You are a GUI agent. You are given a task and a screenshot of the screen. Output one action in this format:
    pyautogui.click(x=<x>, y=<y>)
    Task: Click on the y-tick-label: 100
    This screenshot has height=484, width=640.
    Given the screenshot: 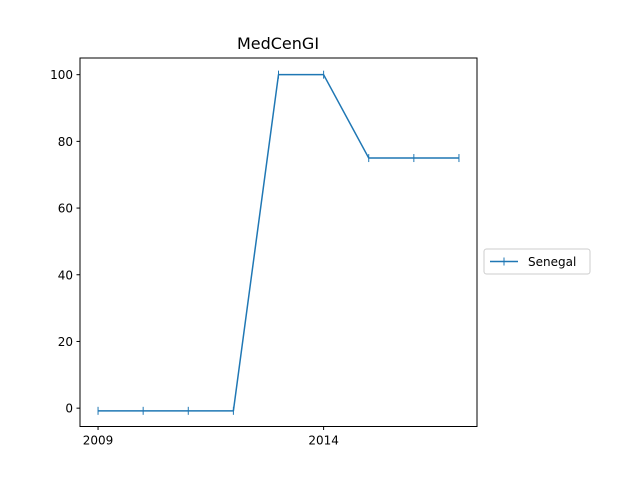 What is the action you would take?
    pyautogui.click(x=61, y=75)
    